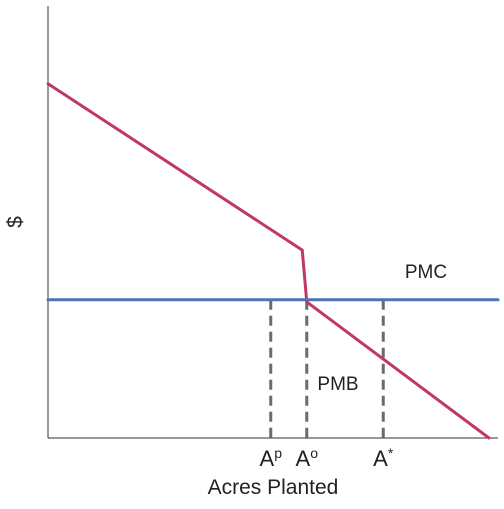 This screenshot has height=509, width=504. What do you see at coordinates (307, 458) in the screenshot?
I see `reference-label-1: Ao` at bounding box center [307, 458].